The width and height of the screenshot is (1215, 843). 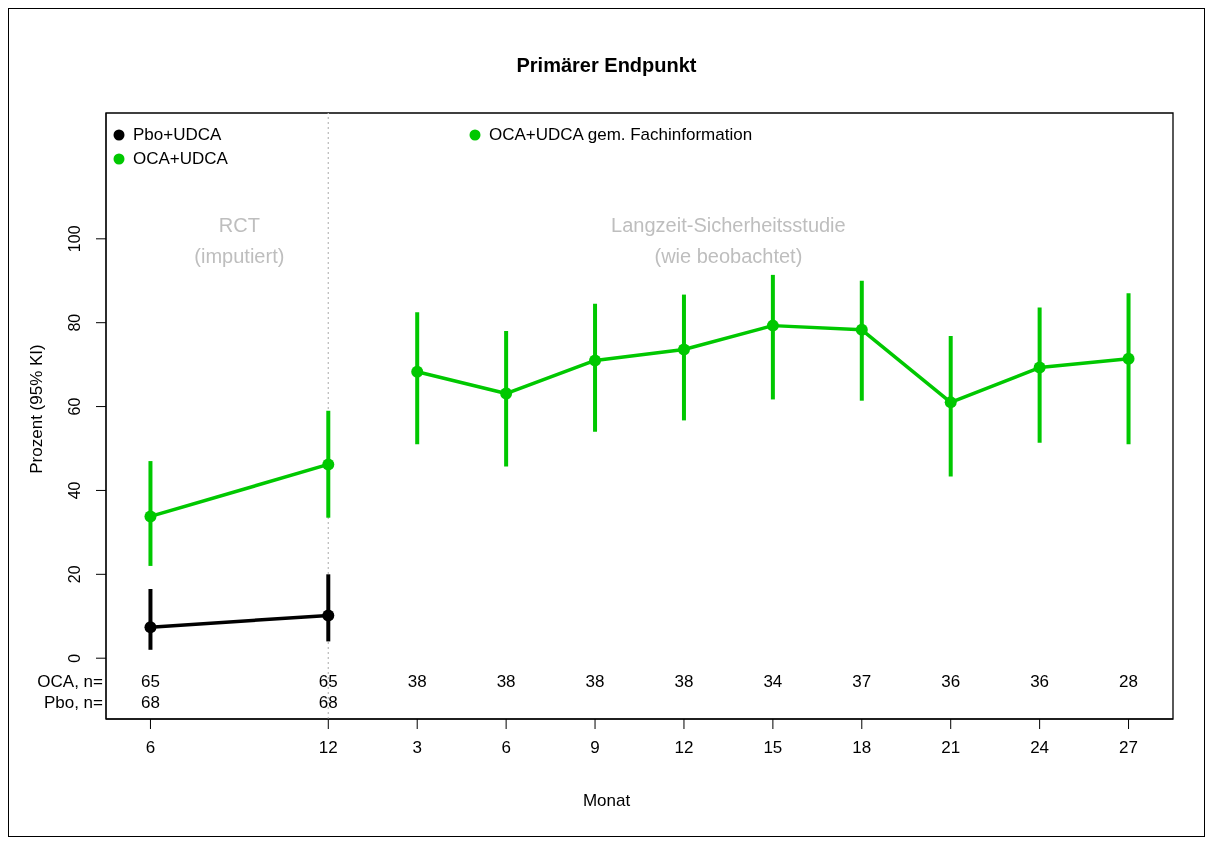 What do you see at coordinates (74, 406) in the screenshot?
I see `y-tick-label: 60` at bounding box center [74, 406].